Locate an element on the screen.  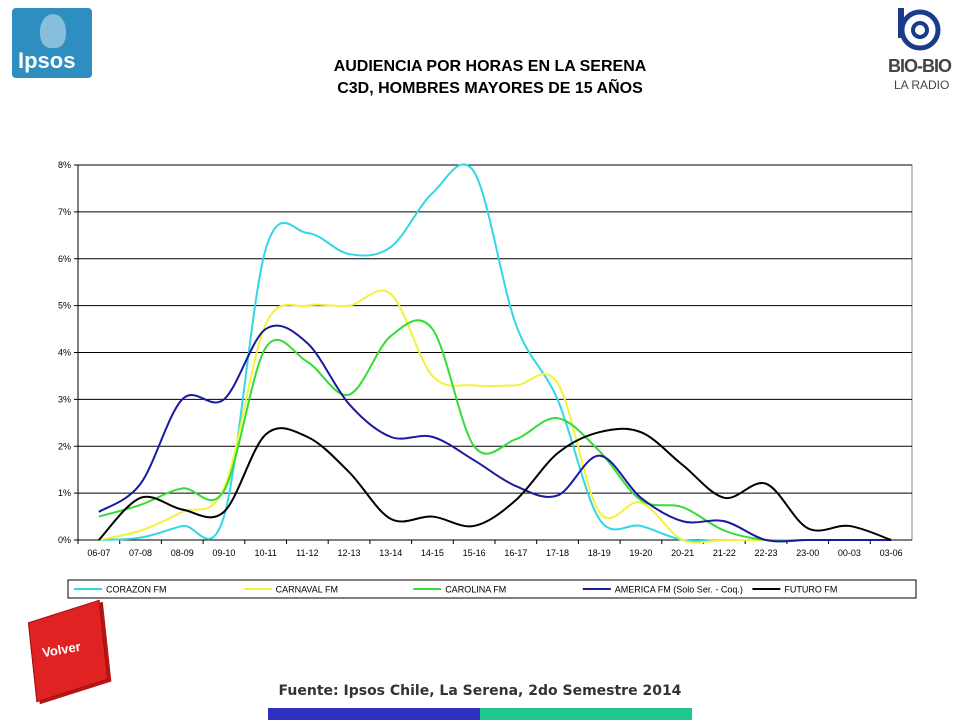
y-tick-label: 4% is located at coordinates (64, 353).